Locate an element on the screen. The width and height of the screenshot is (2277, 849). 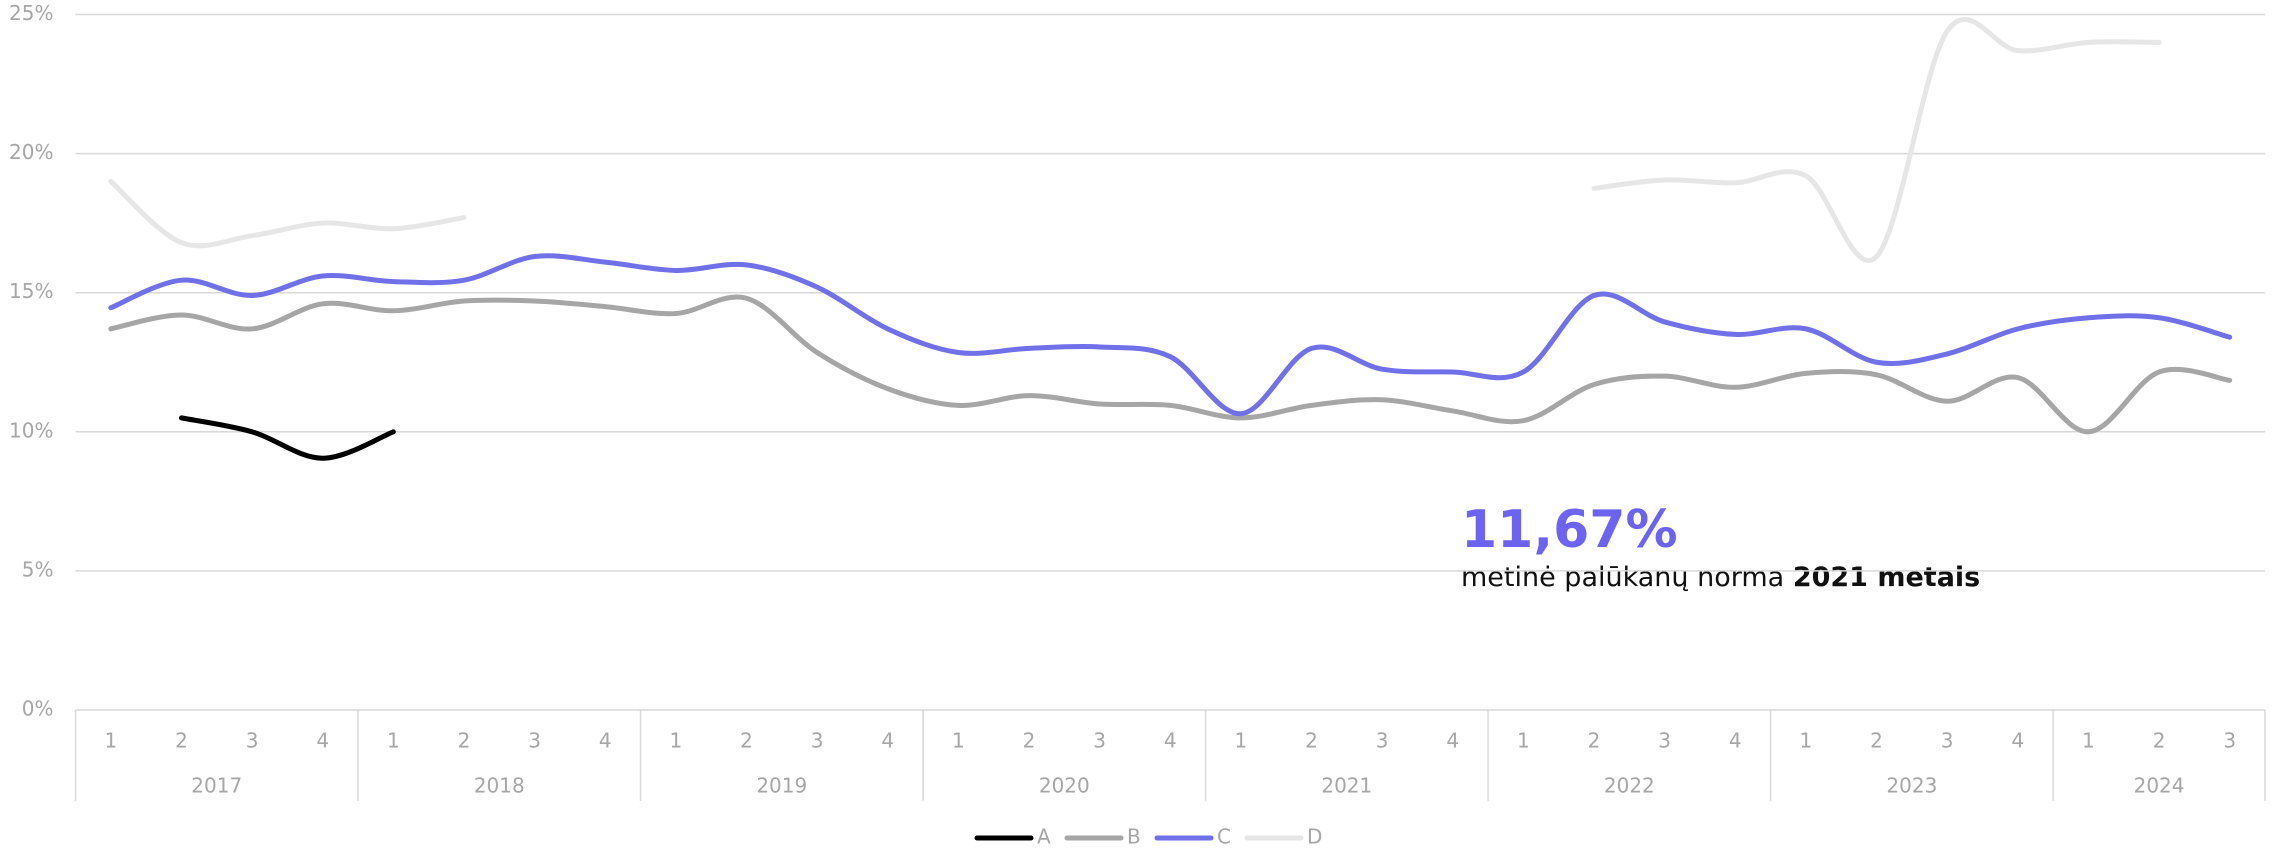
x-group-label: 2018 is located at coordinates (499, 786).